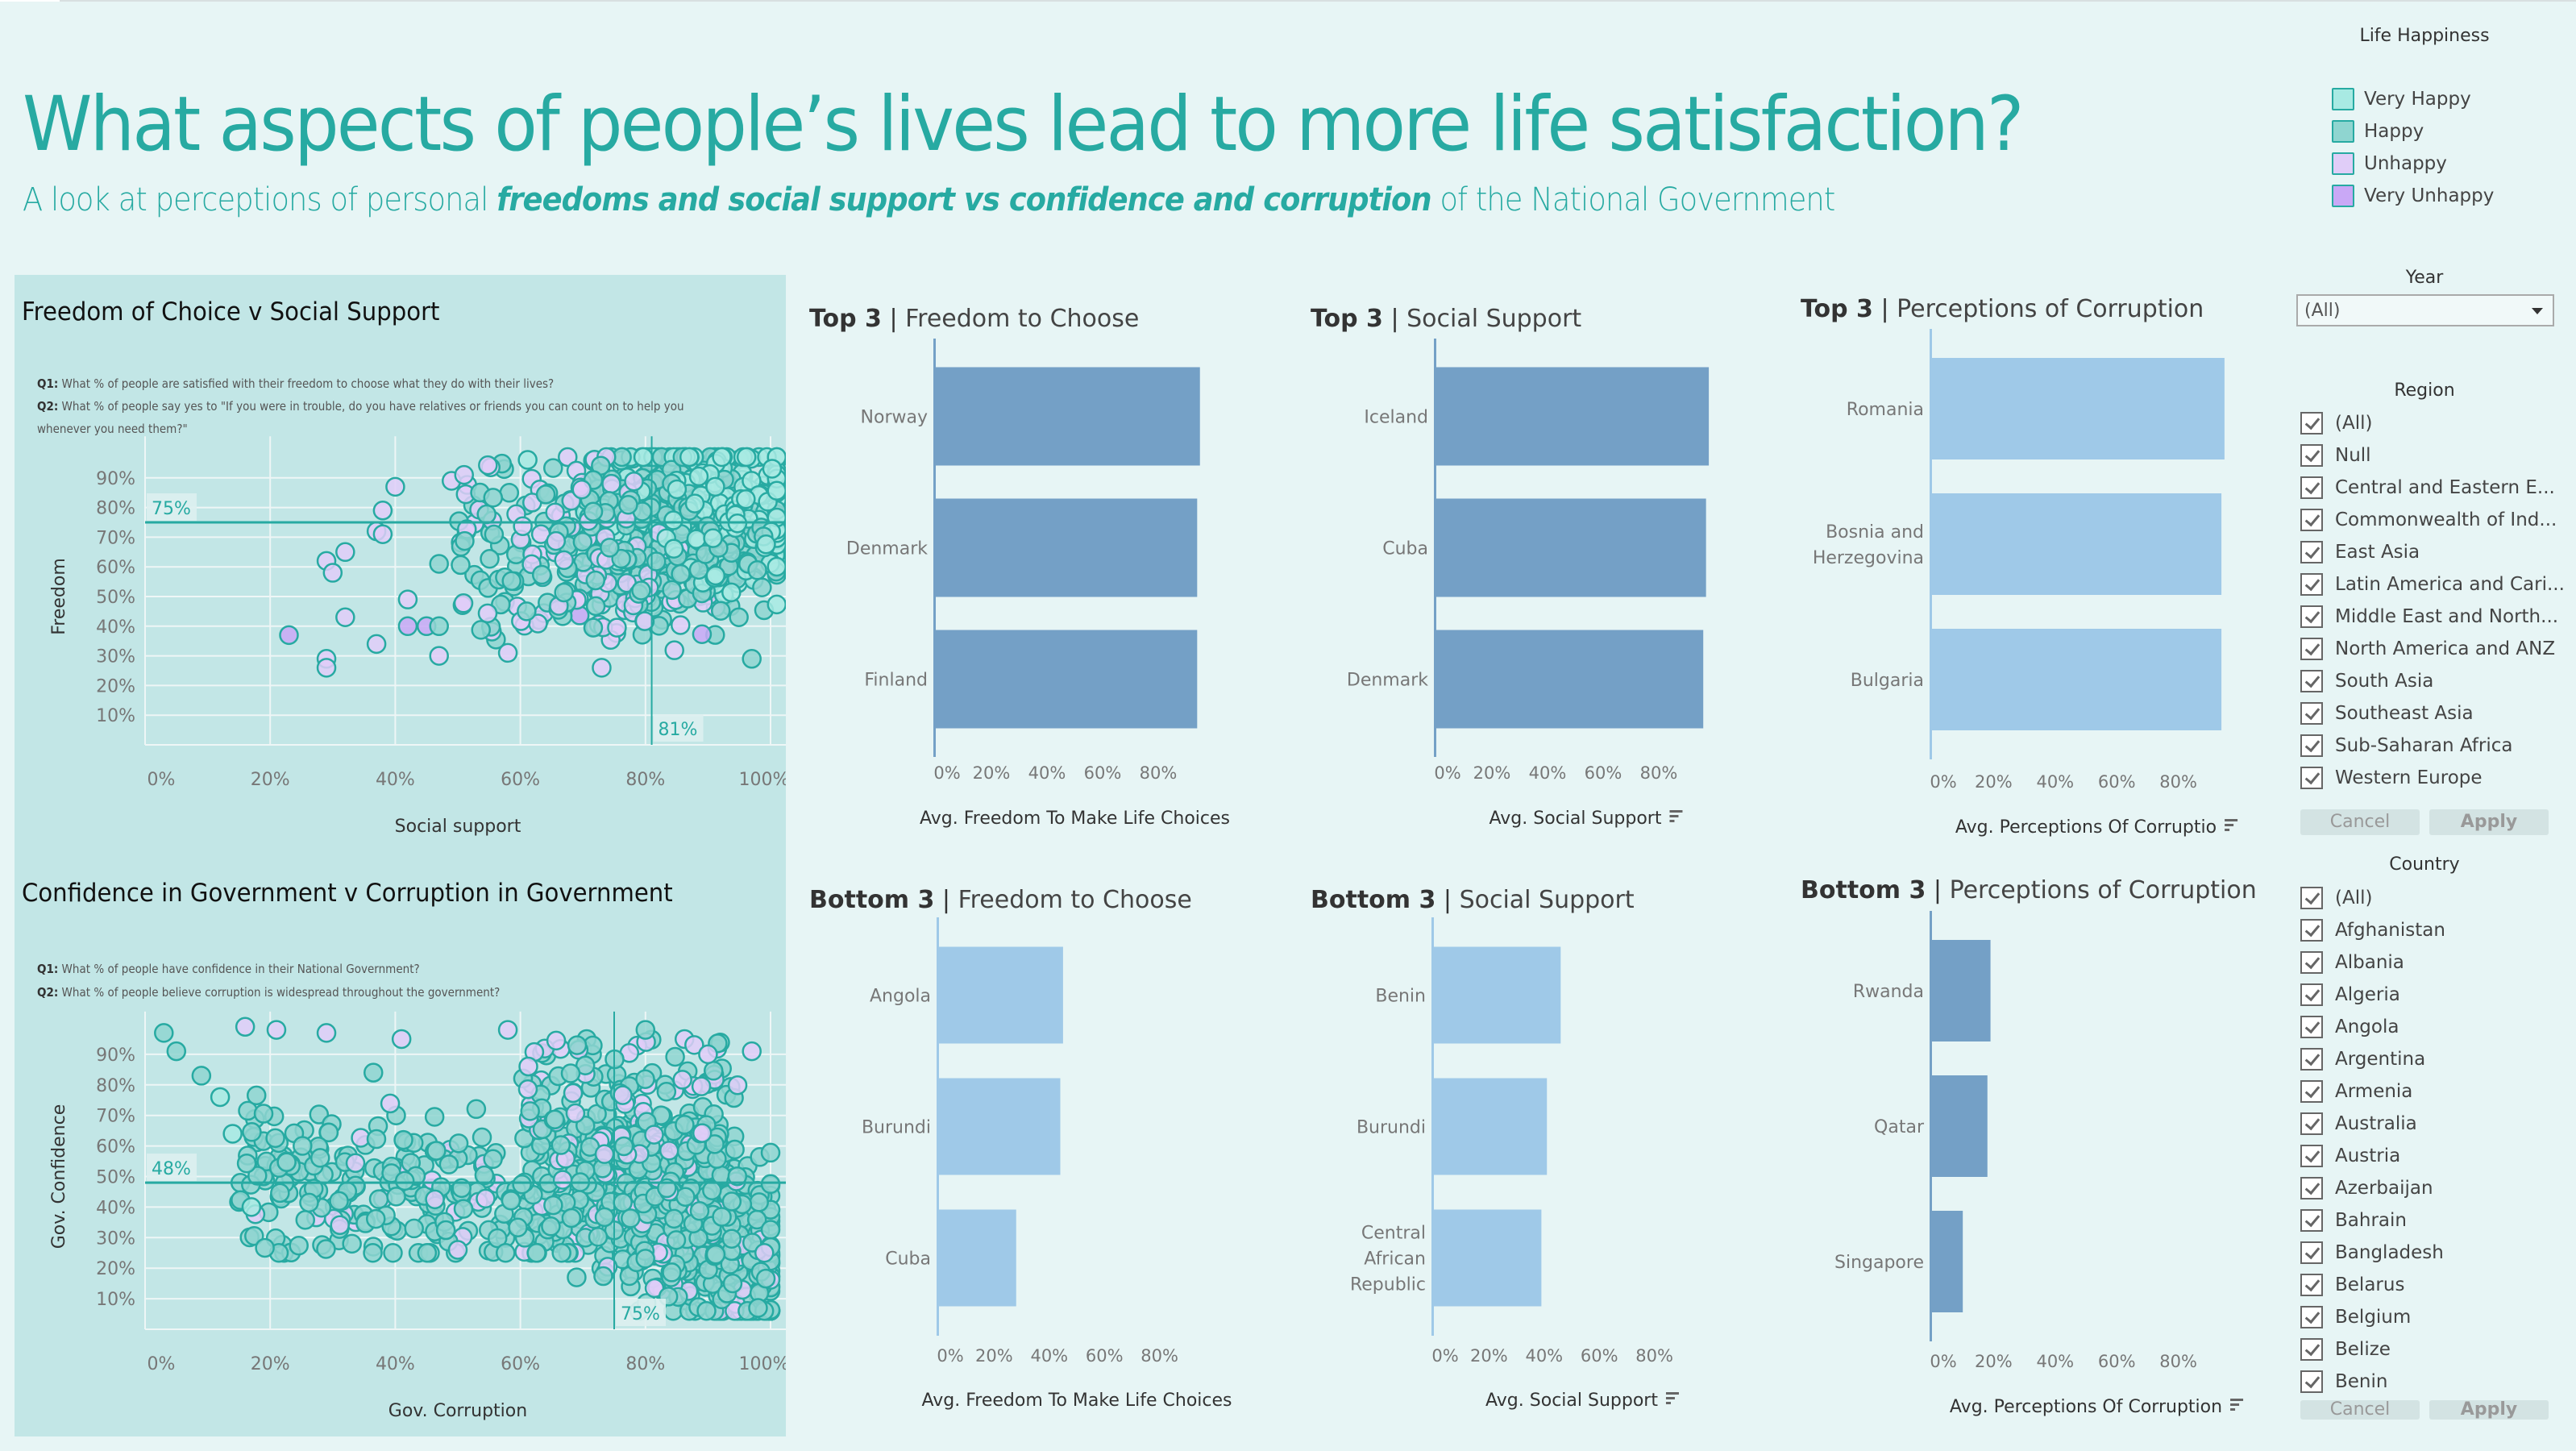 This screenshot has width=2576, height=1451. I want to click on country-cancel-button: Cancel, so click(2360, 1410).